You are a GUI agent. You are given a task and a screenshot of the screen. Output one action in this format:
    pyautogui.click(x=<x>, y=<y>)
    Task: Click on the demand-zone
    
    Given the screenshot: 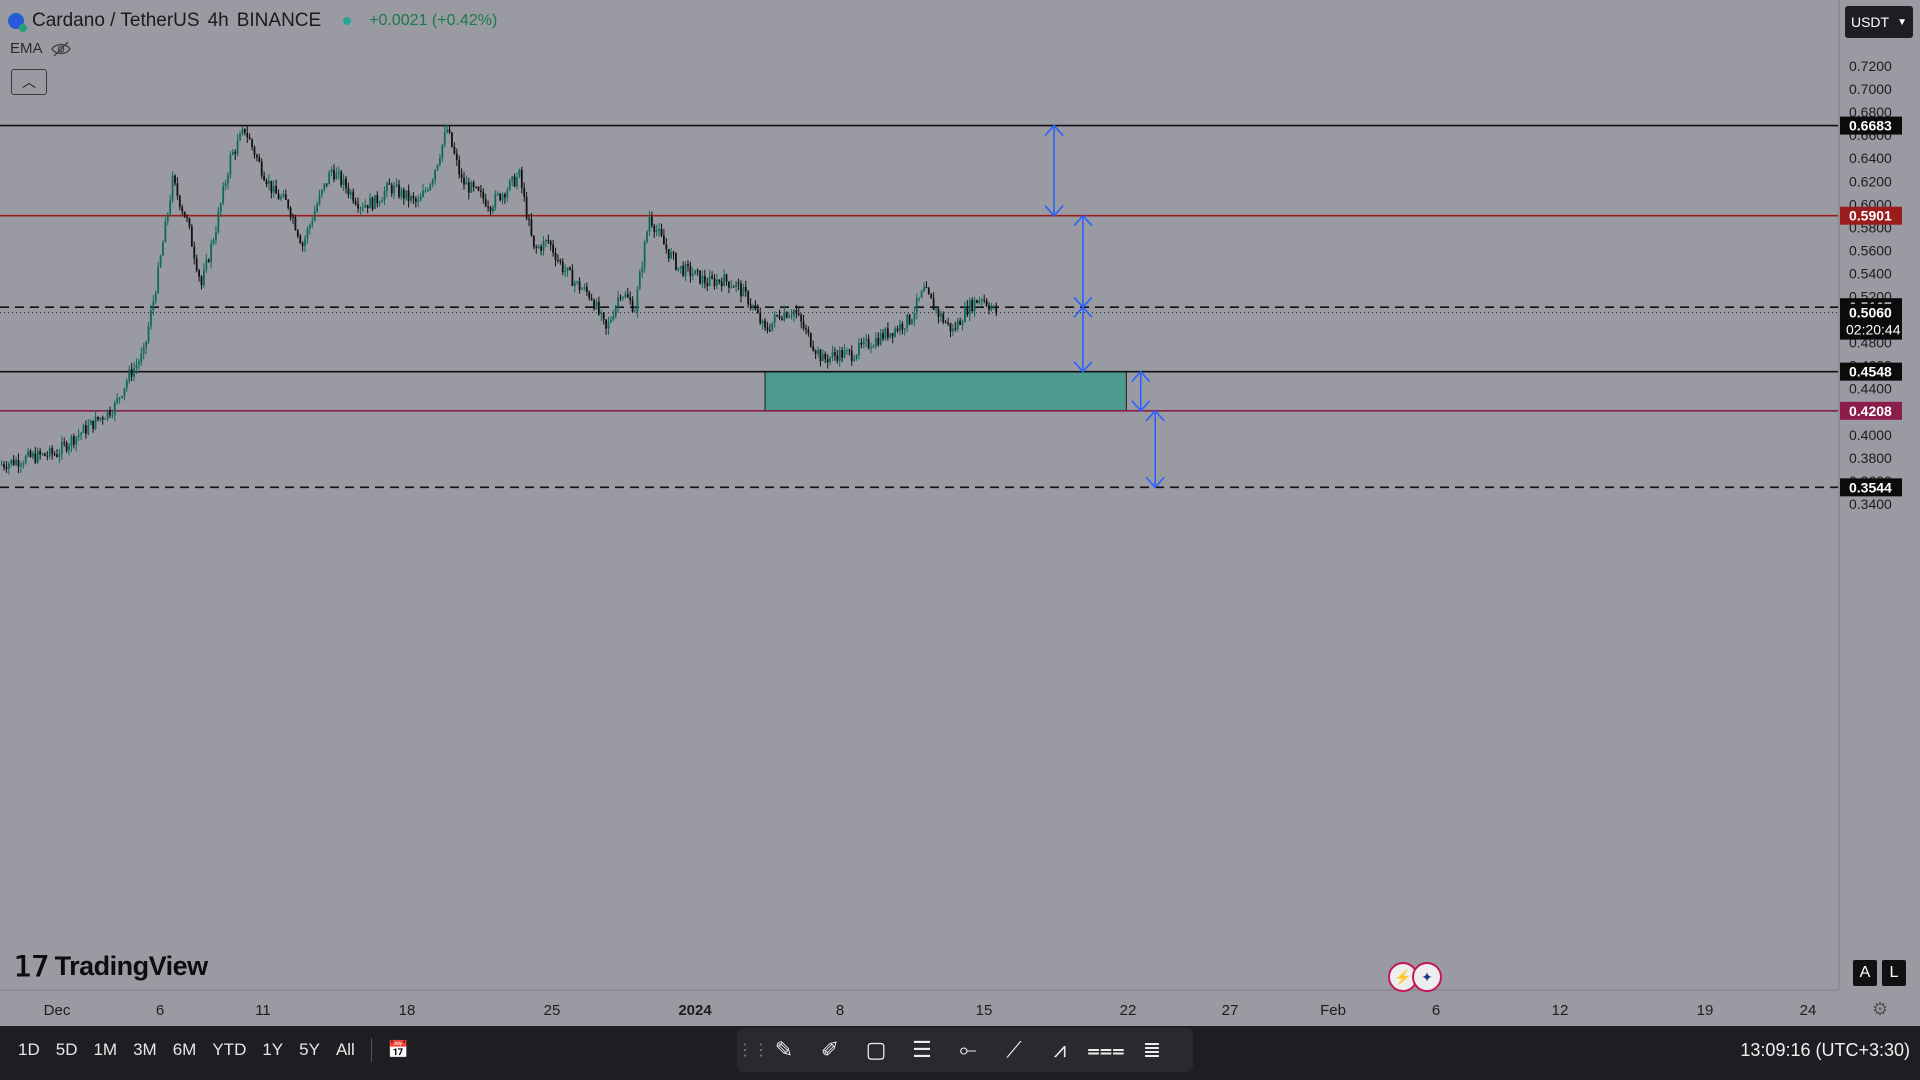 What is the action you would take?
    pyautogui.click(x=945, y=391)
    